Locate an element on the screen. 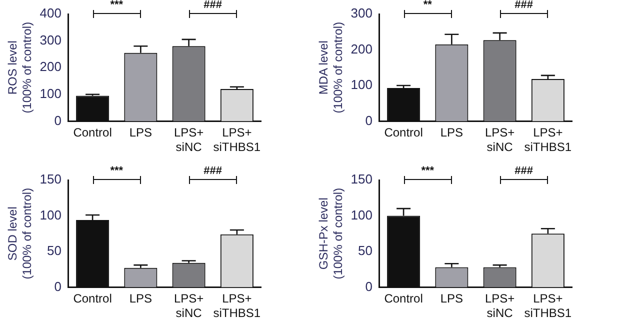  y-axis-title: ROS level (100% of control) is located at coordinates (20, 68).